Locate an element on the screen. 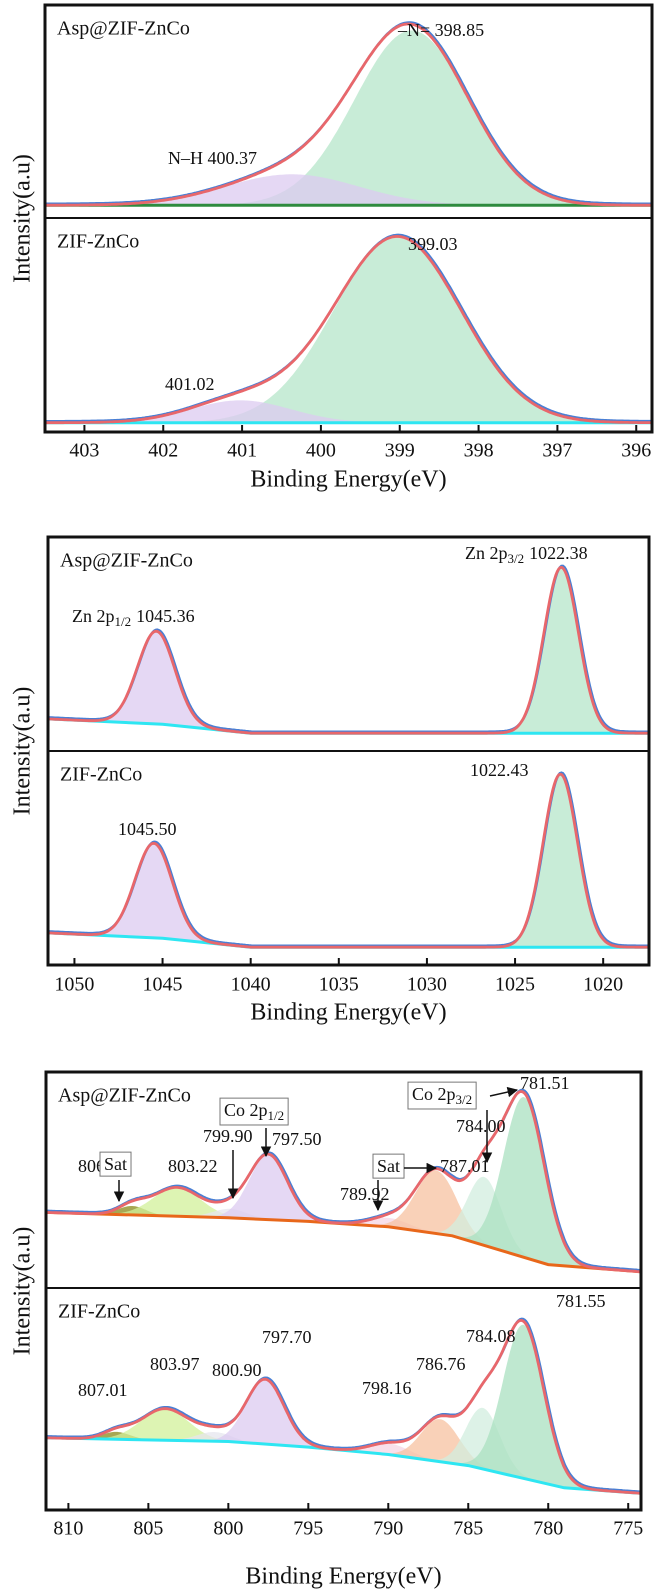 This screenshot has height=1593, width=662. peak-label-text: 789.92 is located at coordinates (365, 1194).